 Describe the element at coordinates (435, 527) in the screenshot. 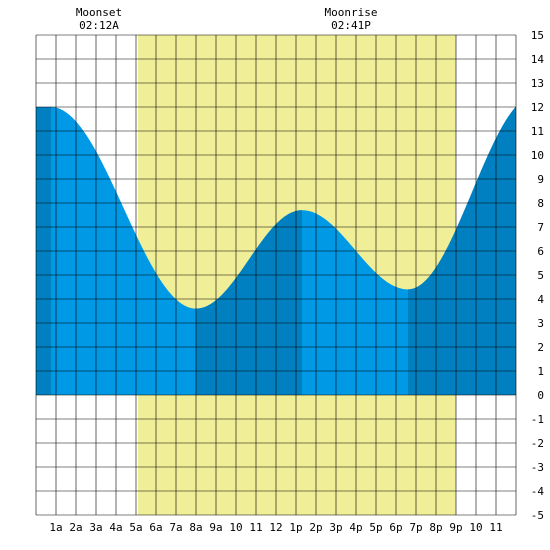

I see `x-tick-label: 8p` at that location.